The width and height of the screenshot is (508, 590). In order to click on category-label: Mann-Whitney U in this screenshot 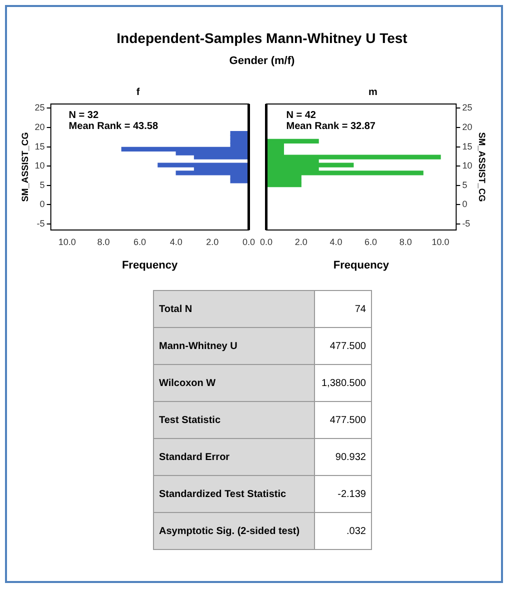, I will do `click(234, 346)`.